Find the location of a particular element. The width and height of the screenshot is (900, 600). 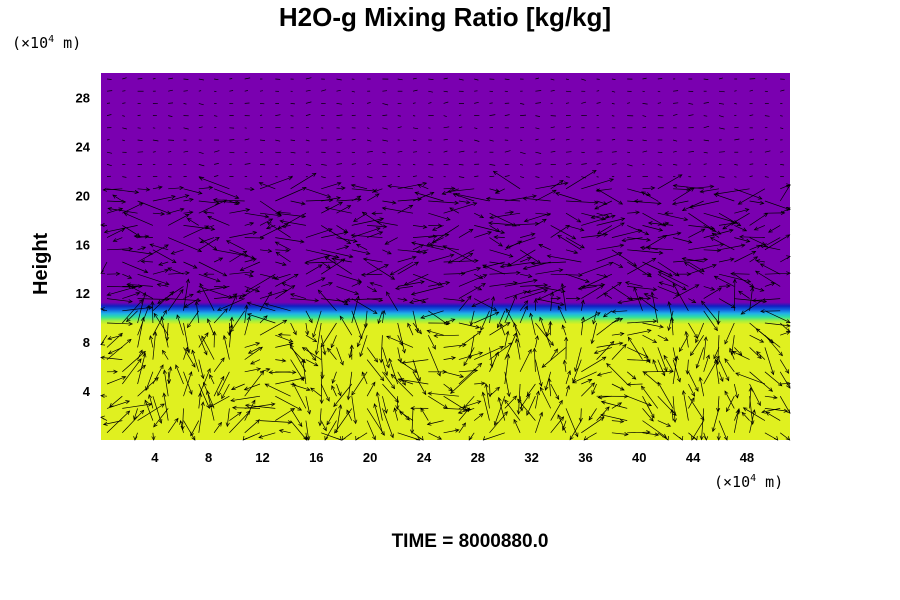

y-tick-label: 28 is located at coordinates (83, 97).